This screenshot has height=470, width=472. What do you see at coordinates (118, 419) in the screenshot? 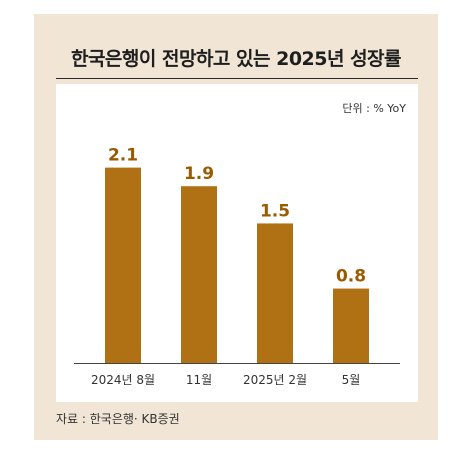
I see `source-note: 자료 : 한국은행· KB증권` at bounding box center [118, 419].